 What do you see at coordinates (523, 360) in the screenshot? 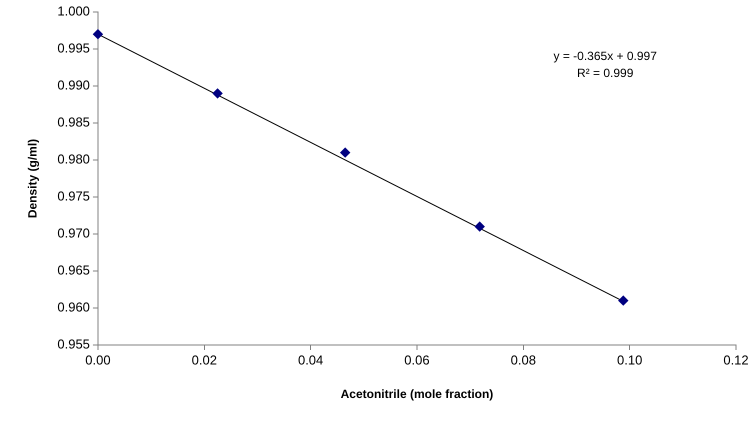
I see `x-tick-label: 0.08` at bounding box center [523, 360].